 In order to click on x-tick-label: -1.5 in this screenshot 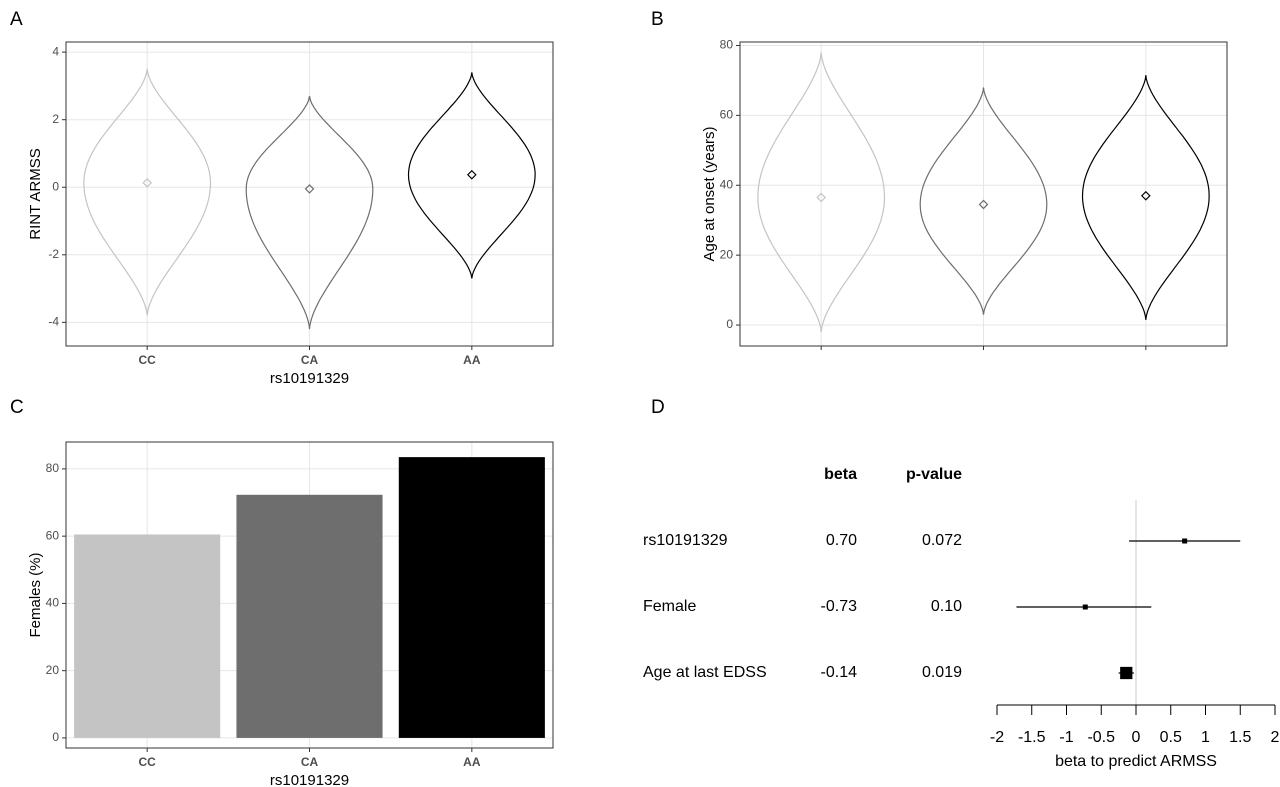, I will do `click(1032, 737)`.